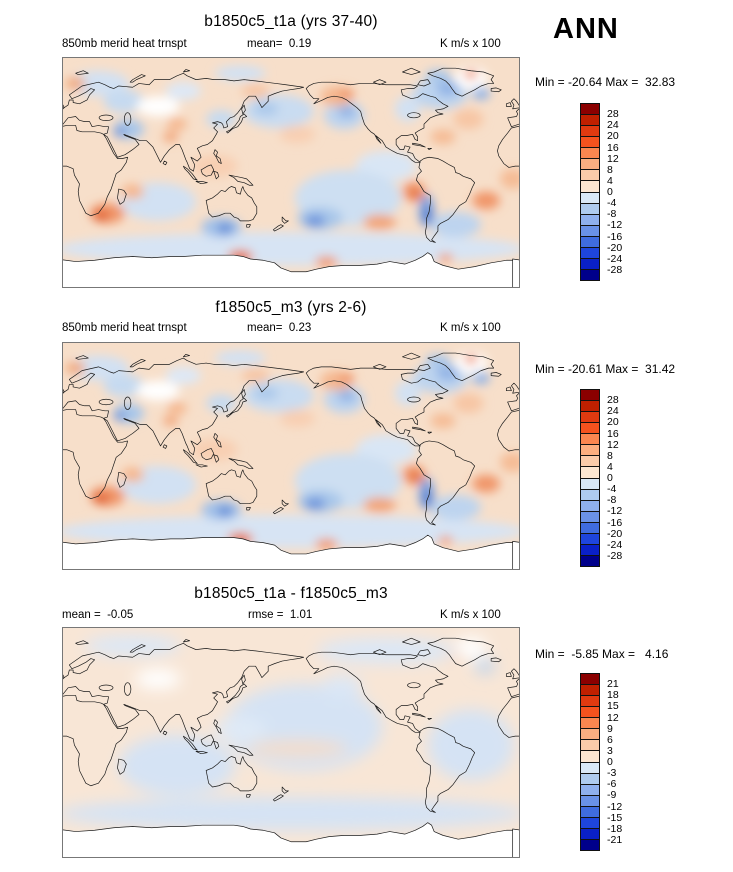 The height and width of the screenshot is (872, 733). What do you see at coordinates (279, 328) in the screenshot?
I see `panel-2-mean-label: mean= 0.23` at bounding box center [279, 328].